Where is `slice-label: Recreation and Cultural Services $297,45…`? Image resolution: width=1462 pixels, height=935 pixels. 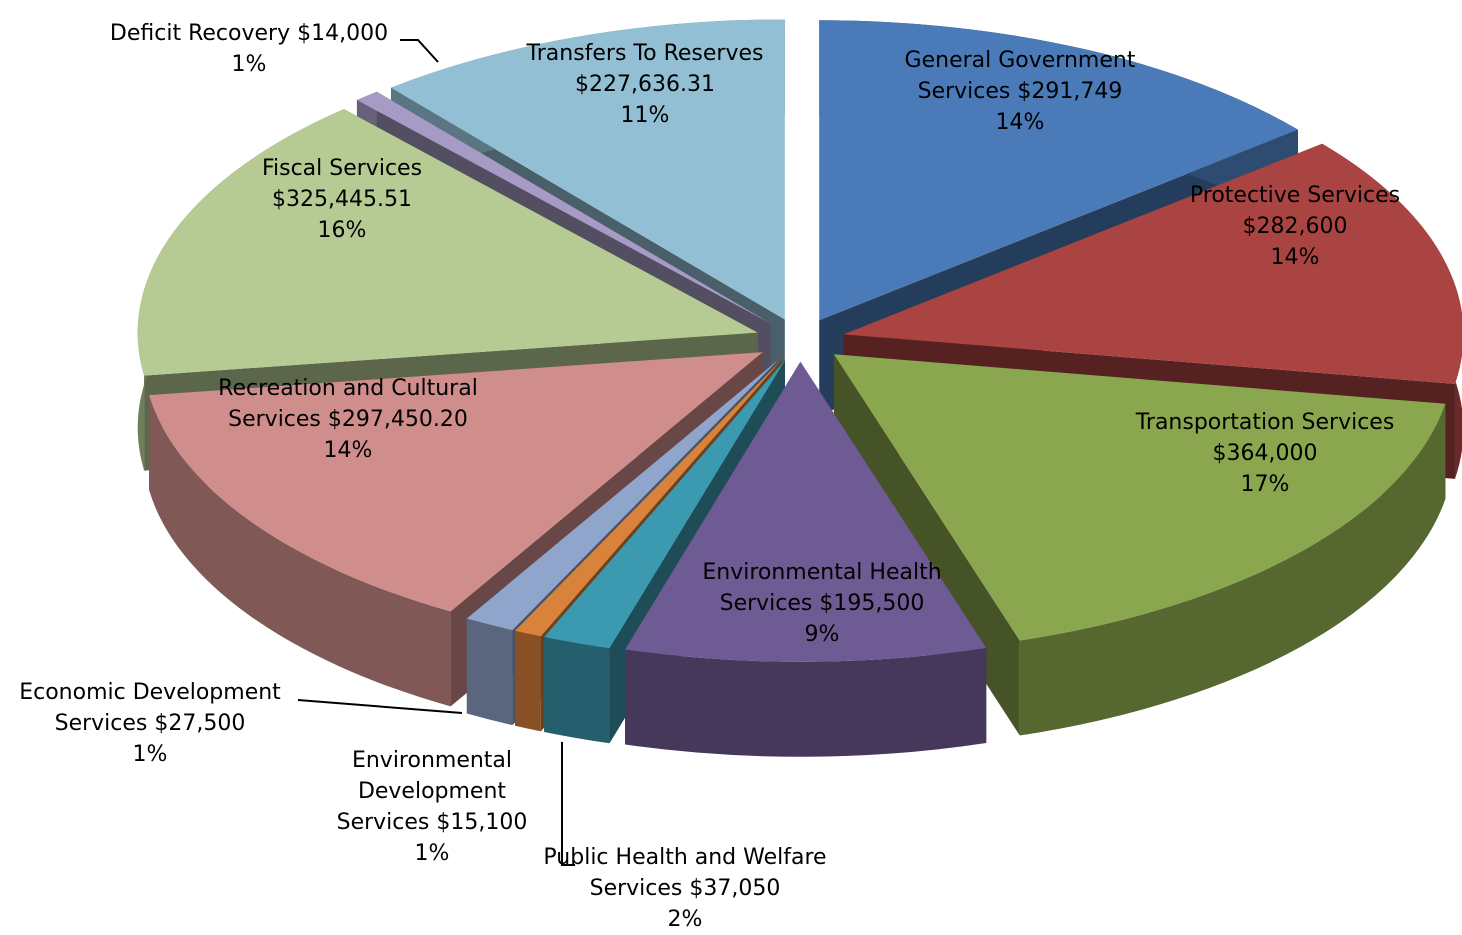 slice-label: Recreation and Cultural Services $297,45… is located at coordinates (348, 419).